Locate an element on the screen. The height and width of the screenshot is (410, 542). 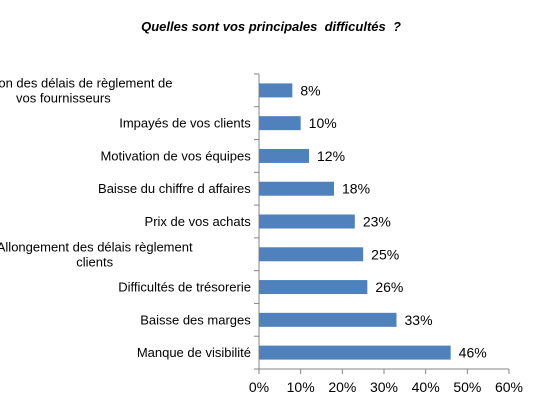
value-label: 46% is located at coordinates (473, 353).